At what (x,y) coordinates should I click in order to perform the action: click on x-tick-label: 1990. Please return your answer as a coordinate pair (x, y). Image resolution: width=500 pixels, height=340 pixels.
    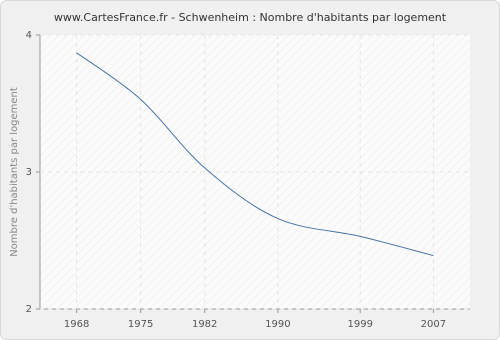
    Looking at the image, I should click on (277, 324).